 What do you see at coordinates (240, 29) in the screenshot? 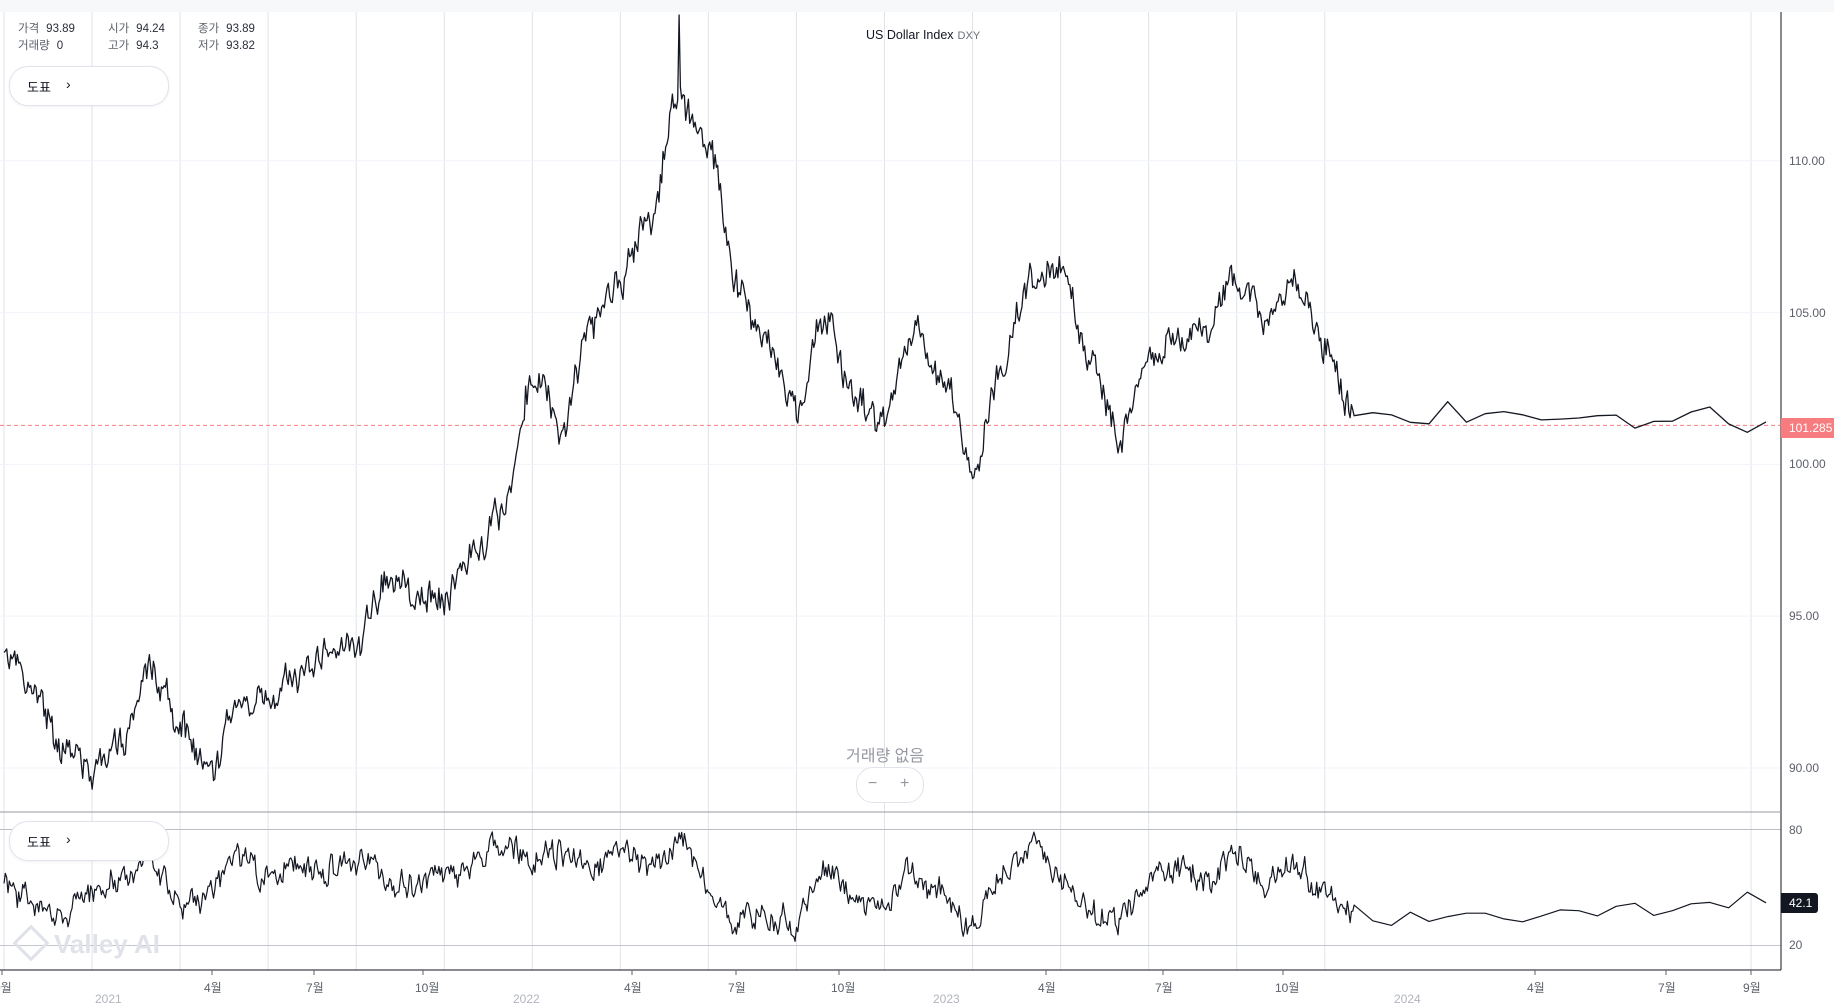
I see `ohlc-value-close: 93.89` at bounding box center [240, 29].